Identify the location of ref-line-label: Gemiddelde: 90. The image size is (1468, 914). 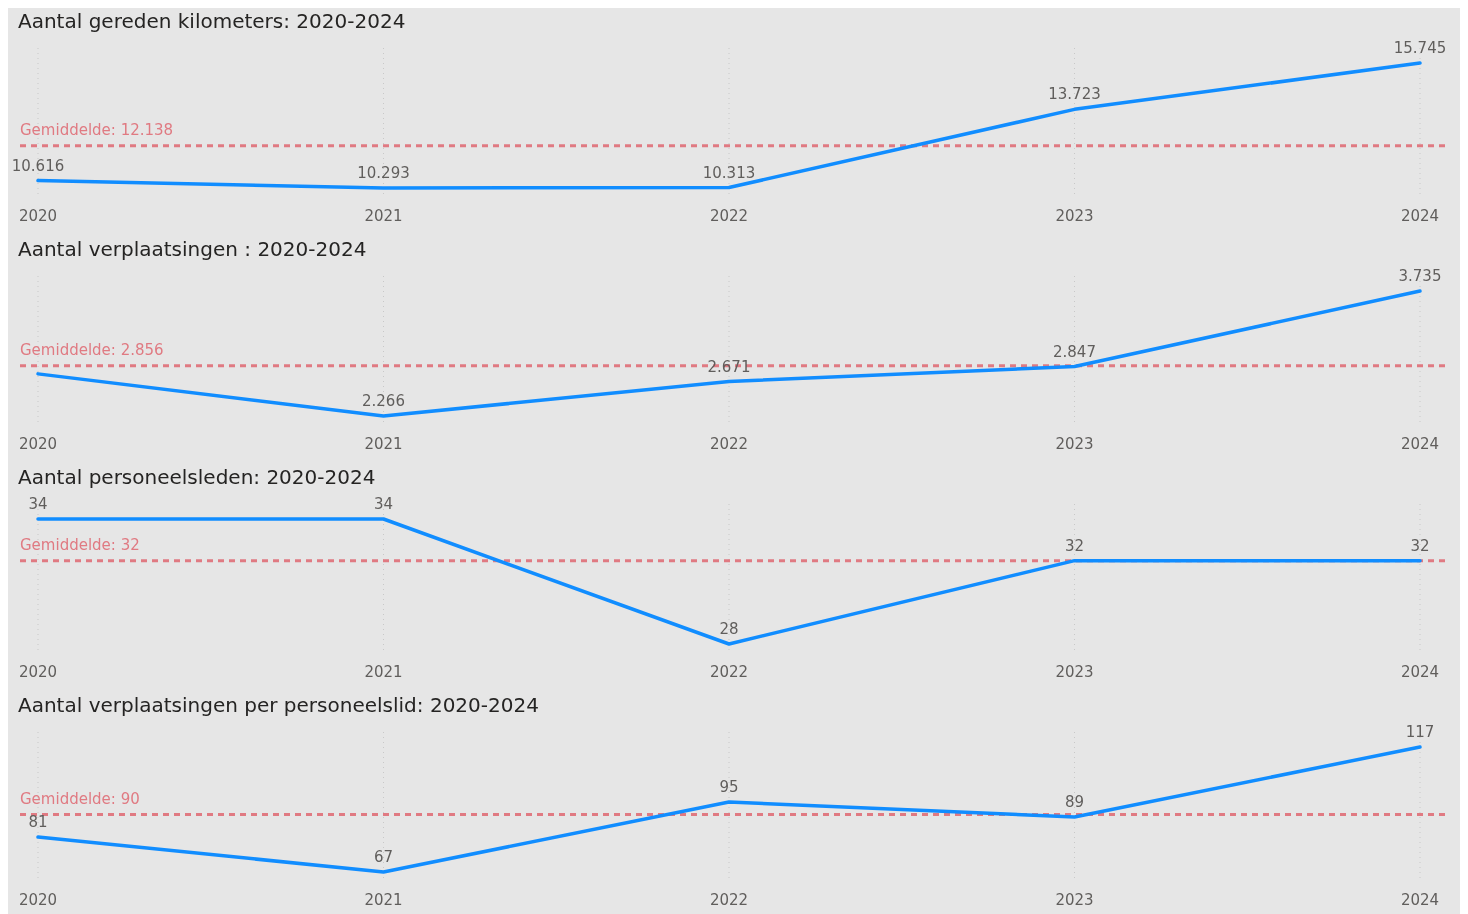
(80, 798).